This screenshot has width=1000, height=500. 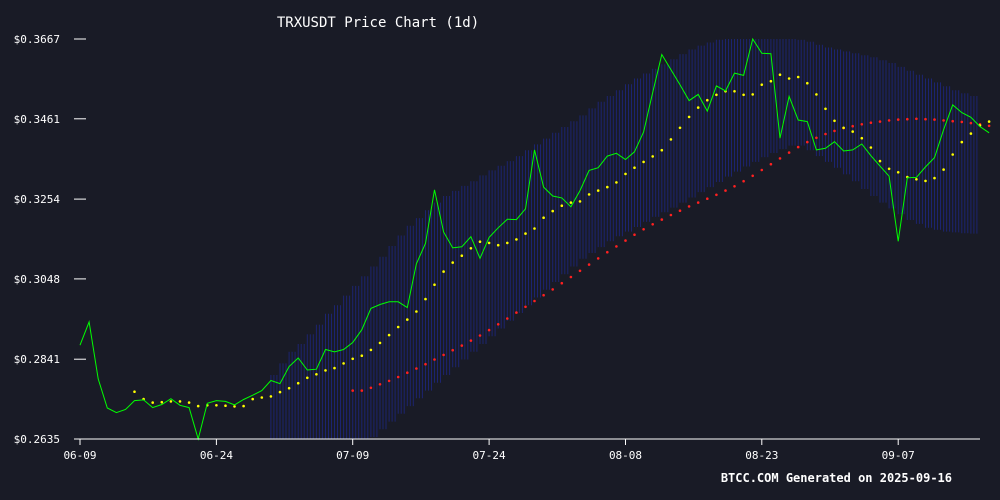 What do you see at coordinates (898, 455) in the screenshot?
I see `x-tick-label: 09-07` at bounding box center [898, 455].